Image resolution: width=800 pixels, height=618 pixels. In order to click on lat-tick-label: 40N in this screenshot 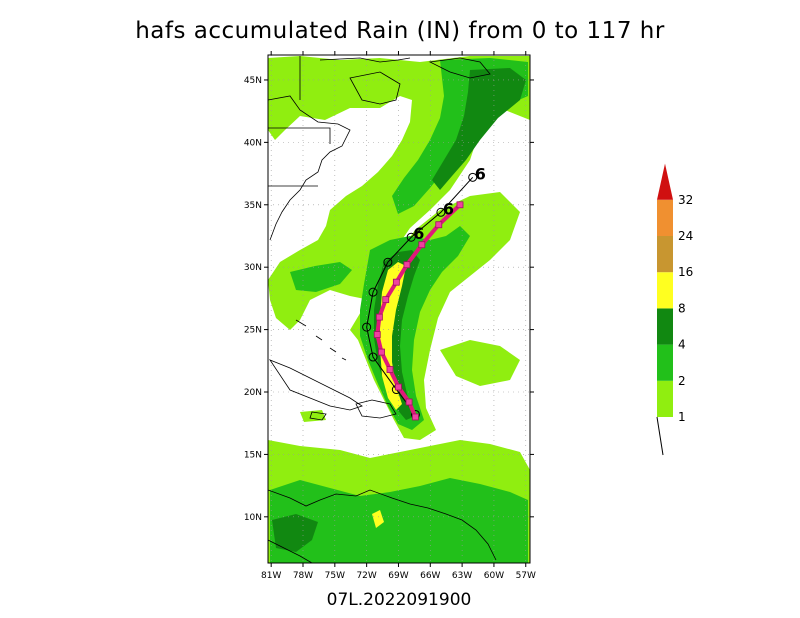, I will do `click(253, 143)`.